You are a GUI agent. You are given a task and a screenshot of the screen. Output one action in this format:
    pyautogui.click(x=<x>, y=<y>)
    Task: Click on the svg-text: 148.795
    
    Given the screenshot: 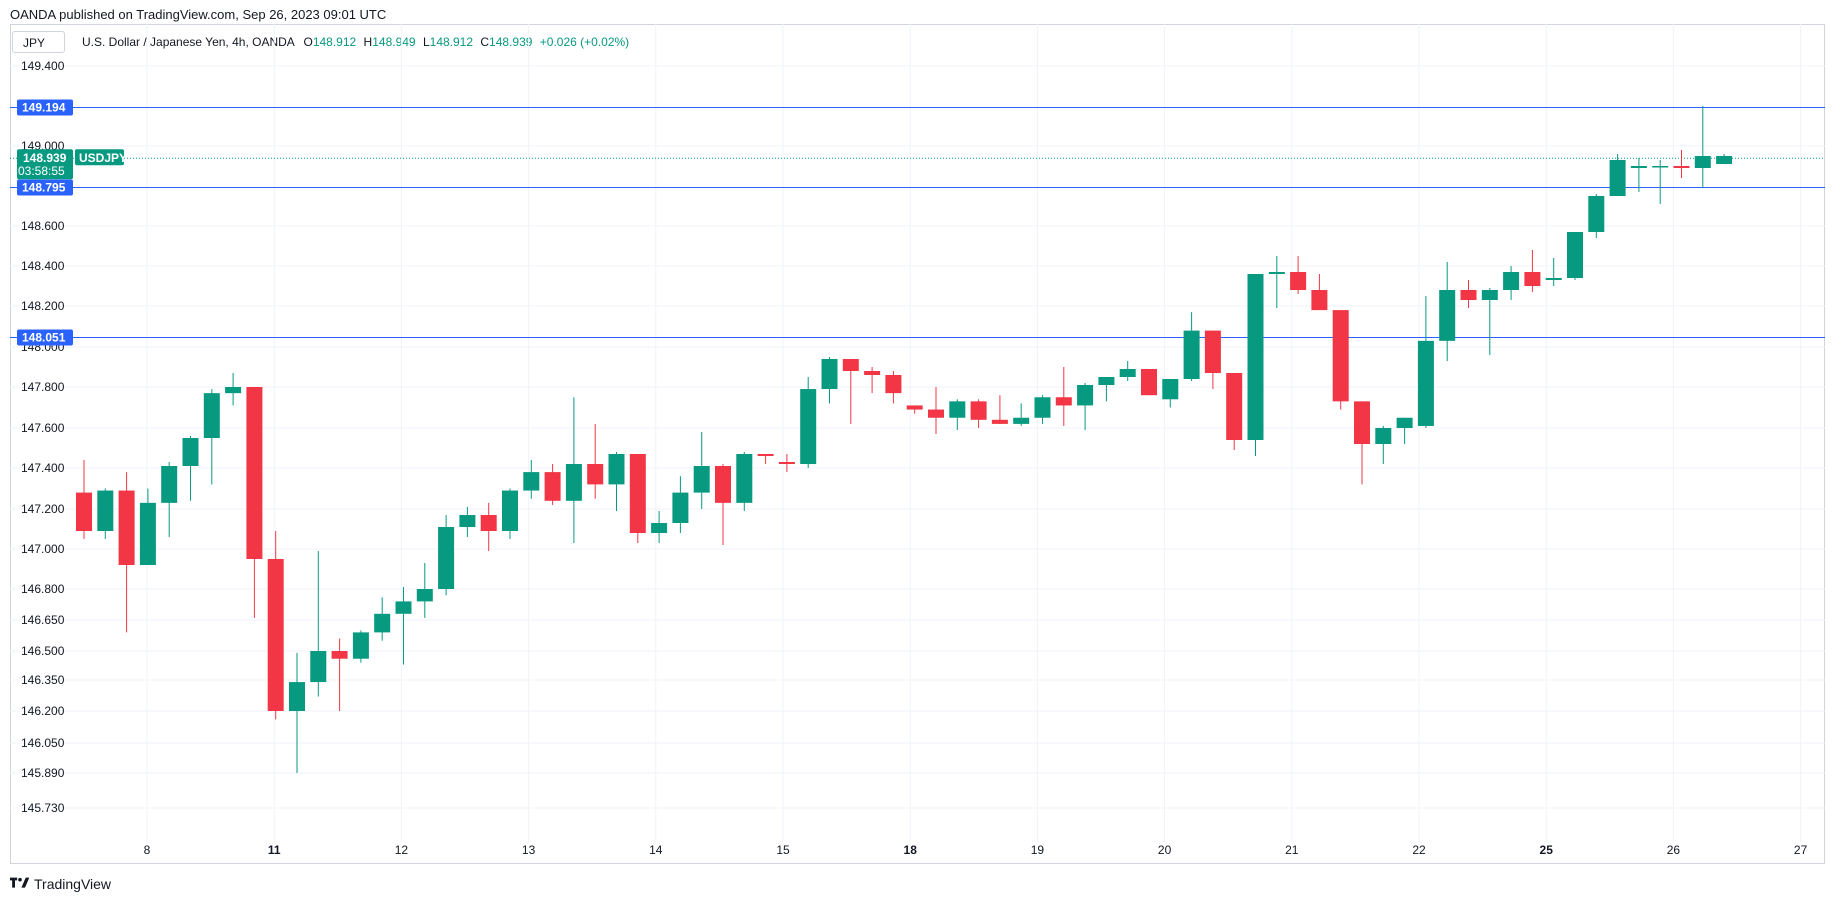 What is the action you would take?
    pyautogui.click(x=44, y=188)
    